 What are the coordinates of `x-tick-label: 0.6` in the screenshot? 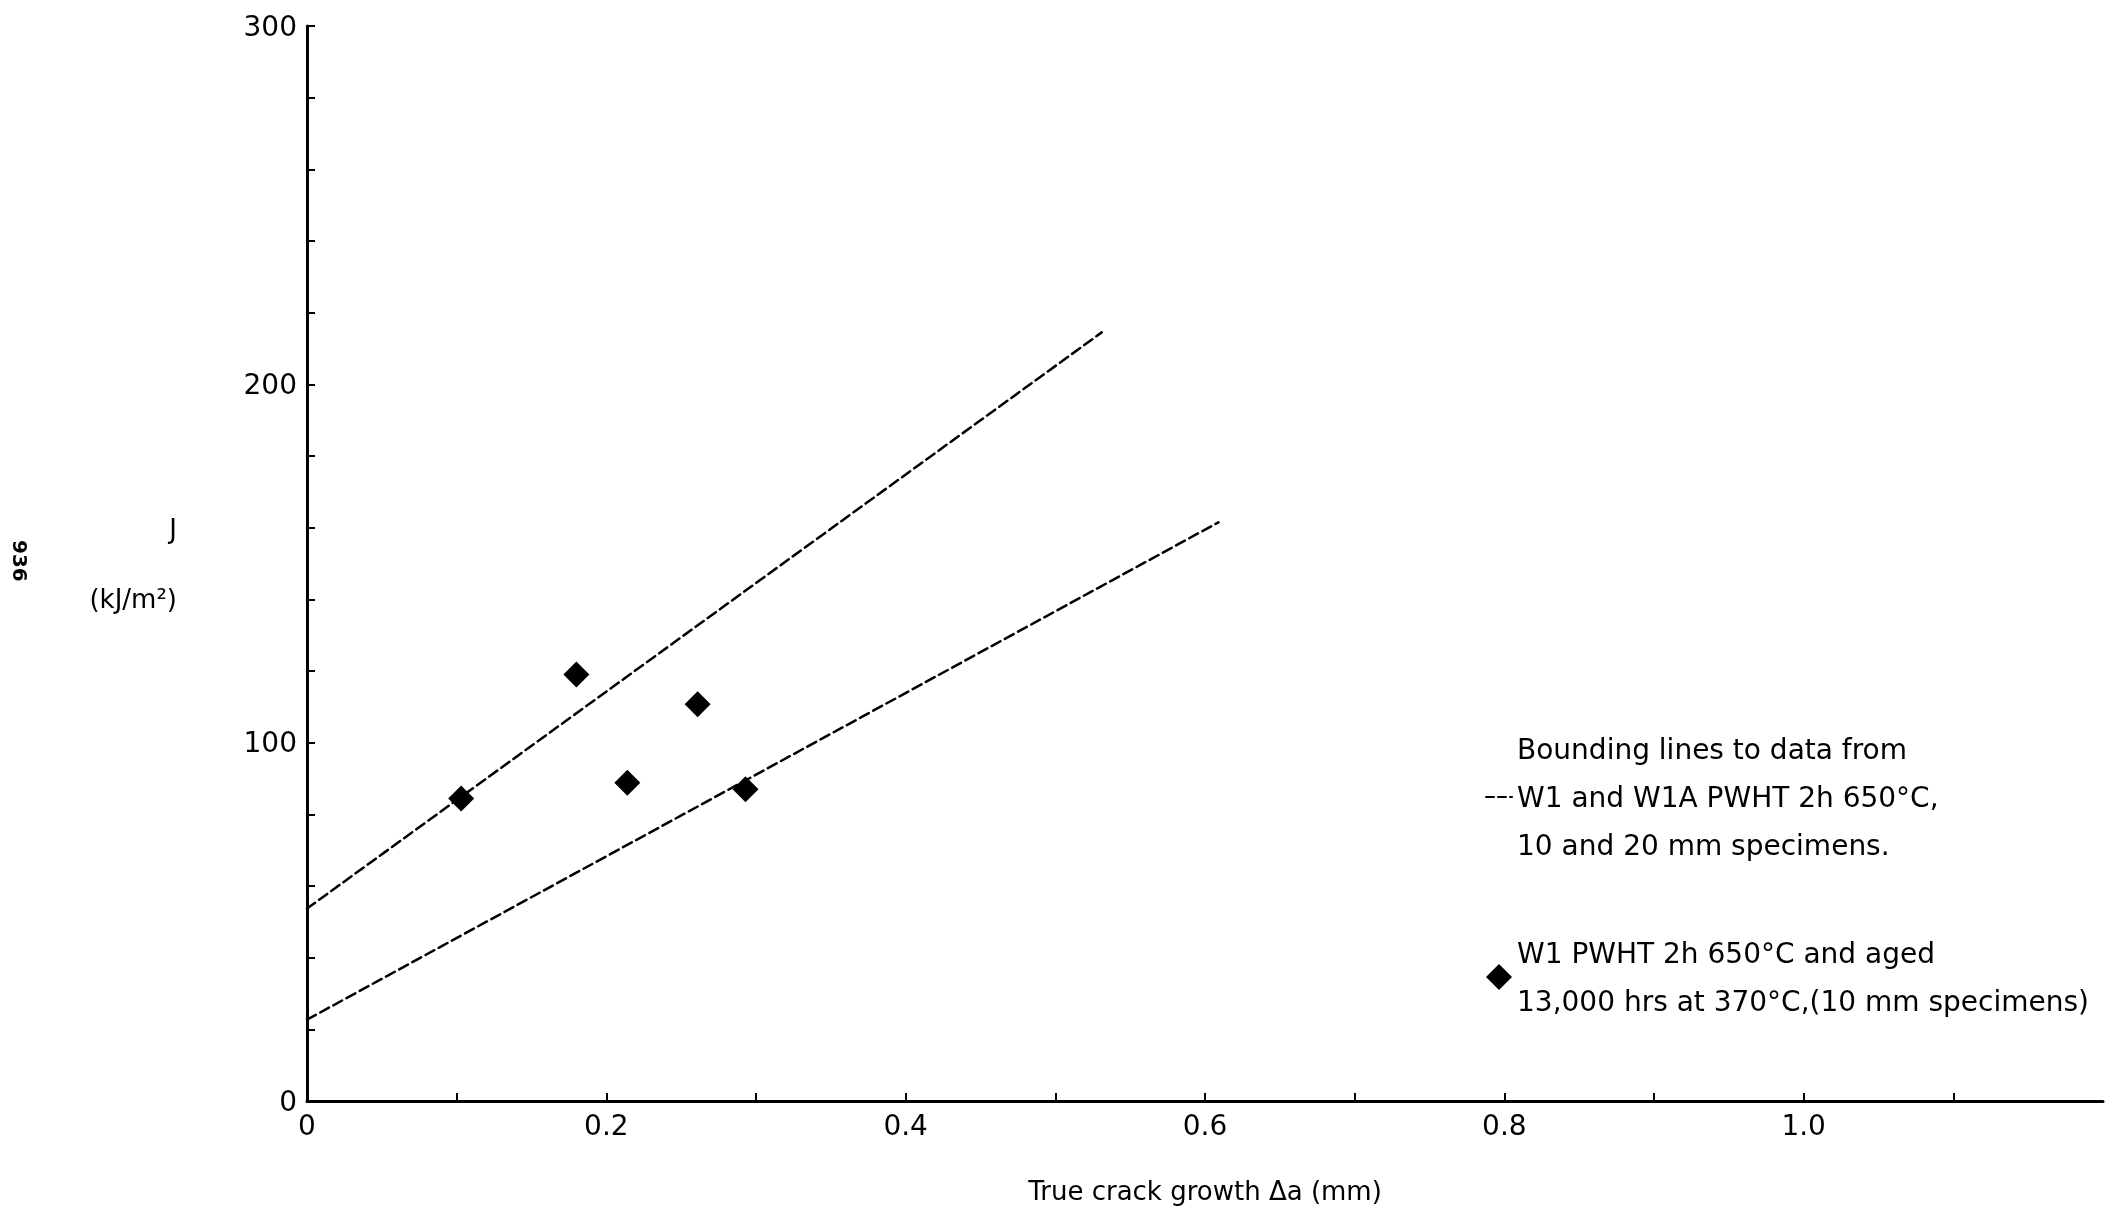 It's located at (1205, 1125).